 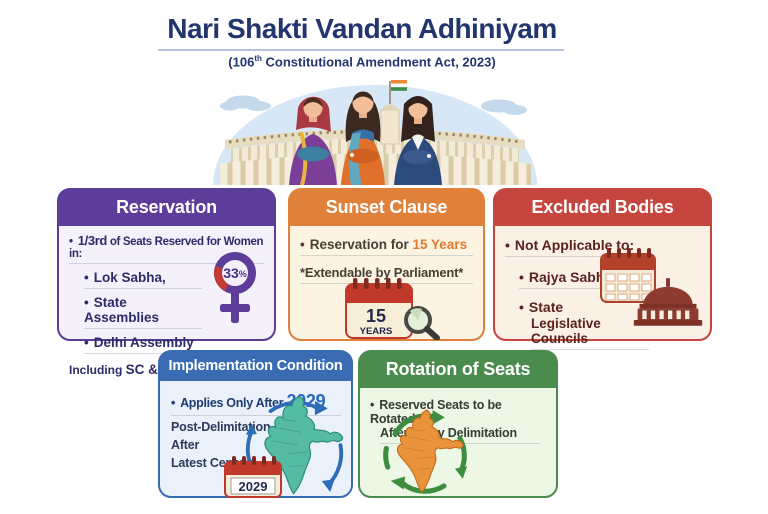 What do you see at coordinates (668, 302) in the screenshot?
I see `assembly-building-icon` at bounding box center [668, 302].